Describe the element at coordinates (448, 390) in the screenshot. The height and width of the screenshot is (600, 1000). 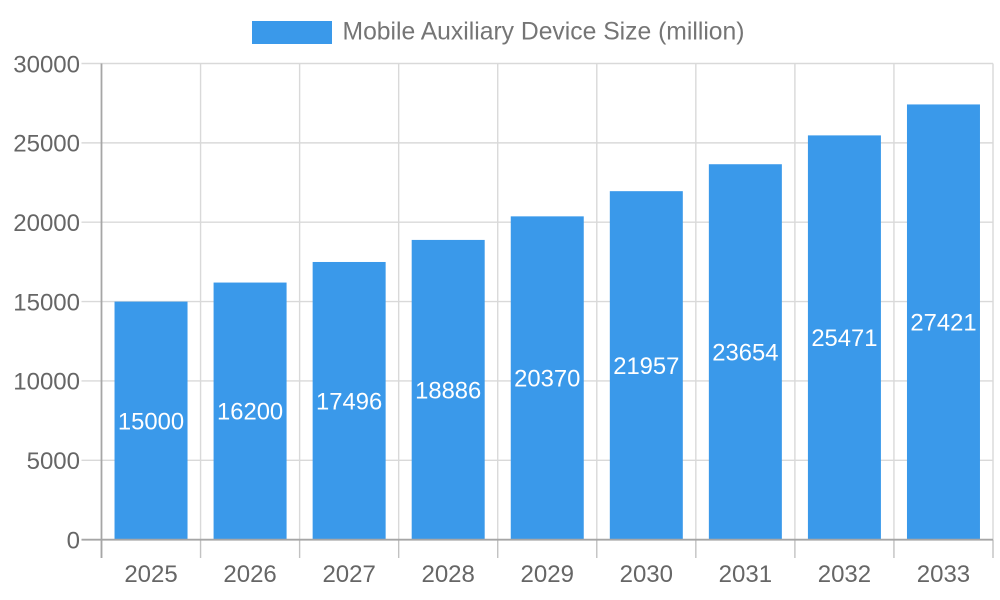
I see `svg-text: 18886` at that location.